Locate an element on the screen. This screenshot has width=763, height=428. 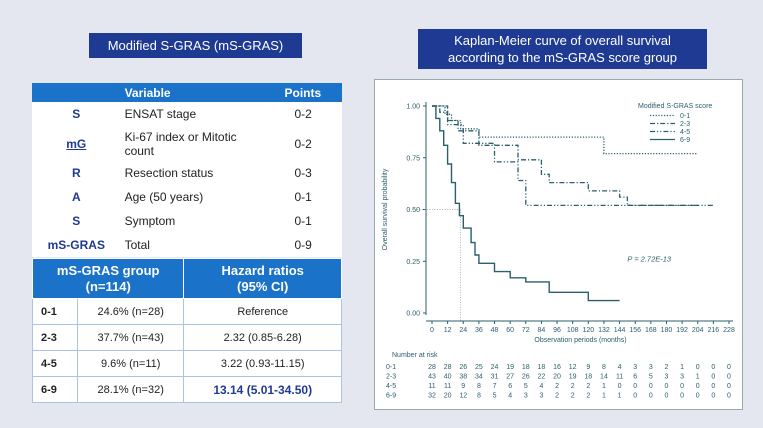
p-value-annotation: P = 2.72E-13 is located at coordinates (649, 258).